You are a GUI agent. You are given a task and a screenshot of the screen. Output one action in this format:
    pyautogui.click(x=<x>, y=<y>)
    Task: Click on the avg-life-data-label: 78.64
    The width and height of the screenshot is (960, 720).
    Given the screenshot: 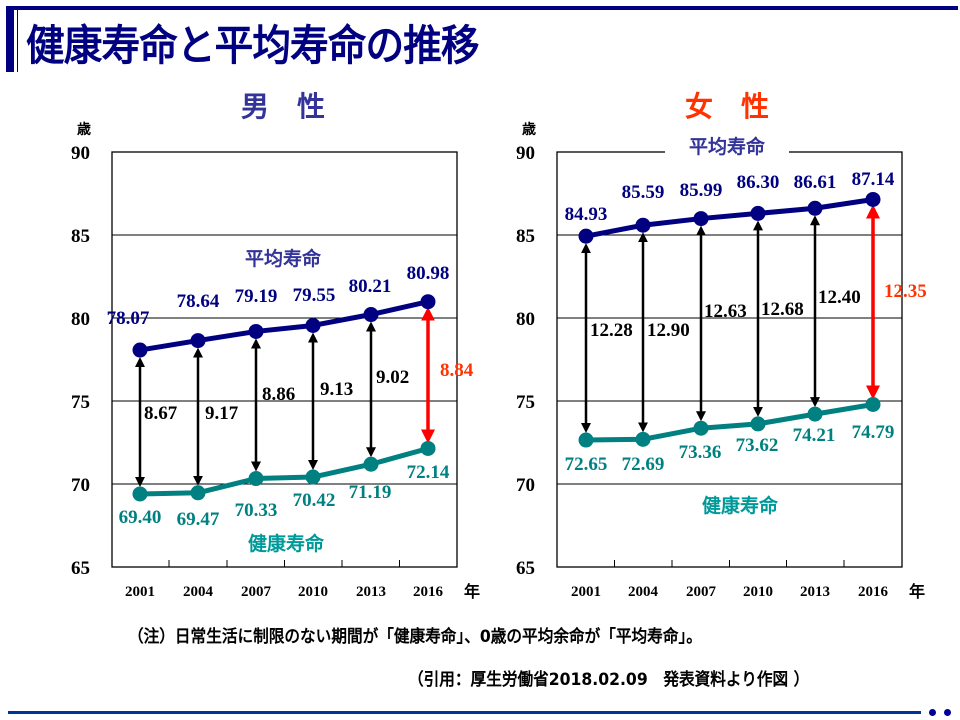 What is the action you would take?
    pyautogui.click(x=198, y=301)
    